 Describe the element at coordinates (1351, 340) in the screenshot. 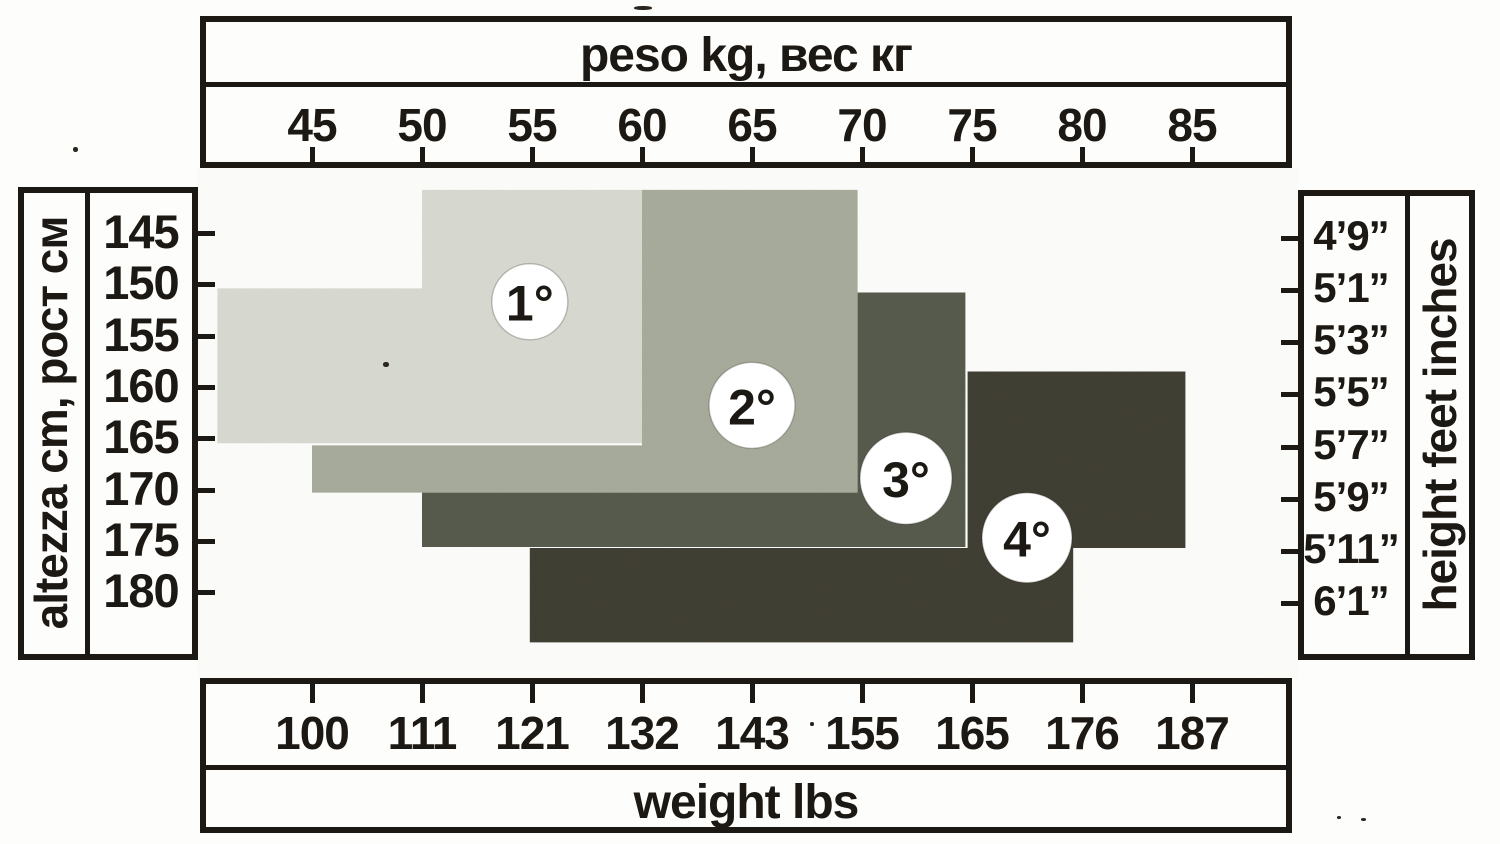

I see `ftin-tick-label: 5’3”` at that location.